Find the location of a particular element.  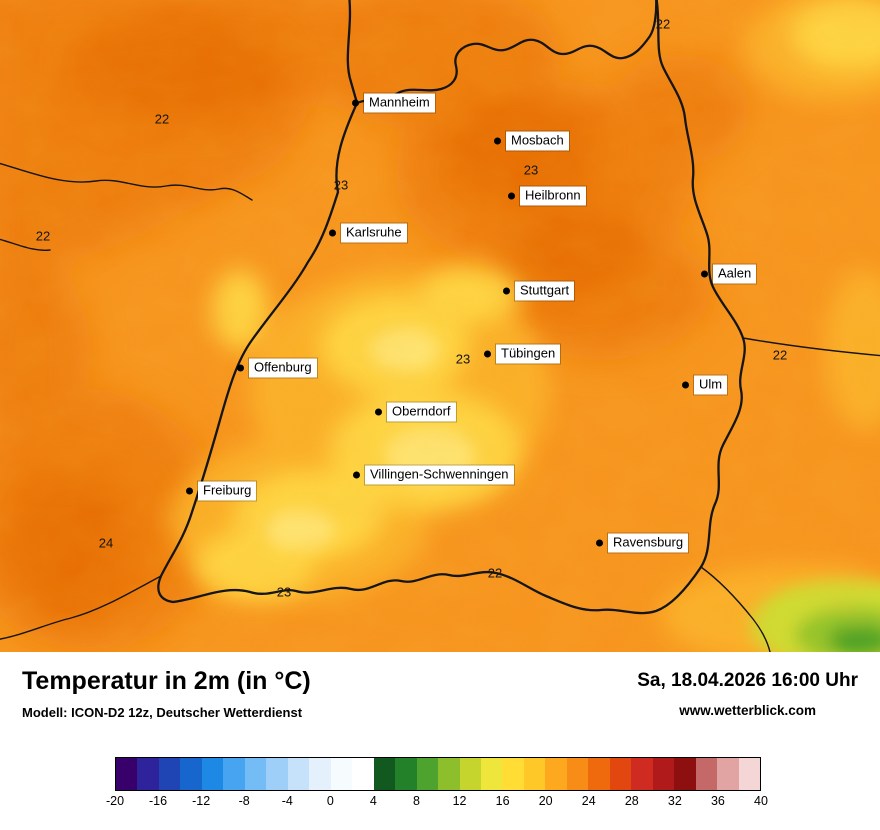

colorbar: -20 -16 -12 -8 -4 0 4 8 12 16 20 24 28 32 36 40 is located at coordinates (437, 784).